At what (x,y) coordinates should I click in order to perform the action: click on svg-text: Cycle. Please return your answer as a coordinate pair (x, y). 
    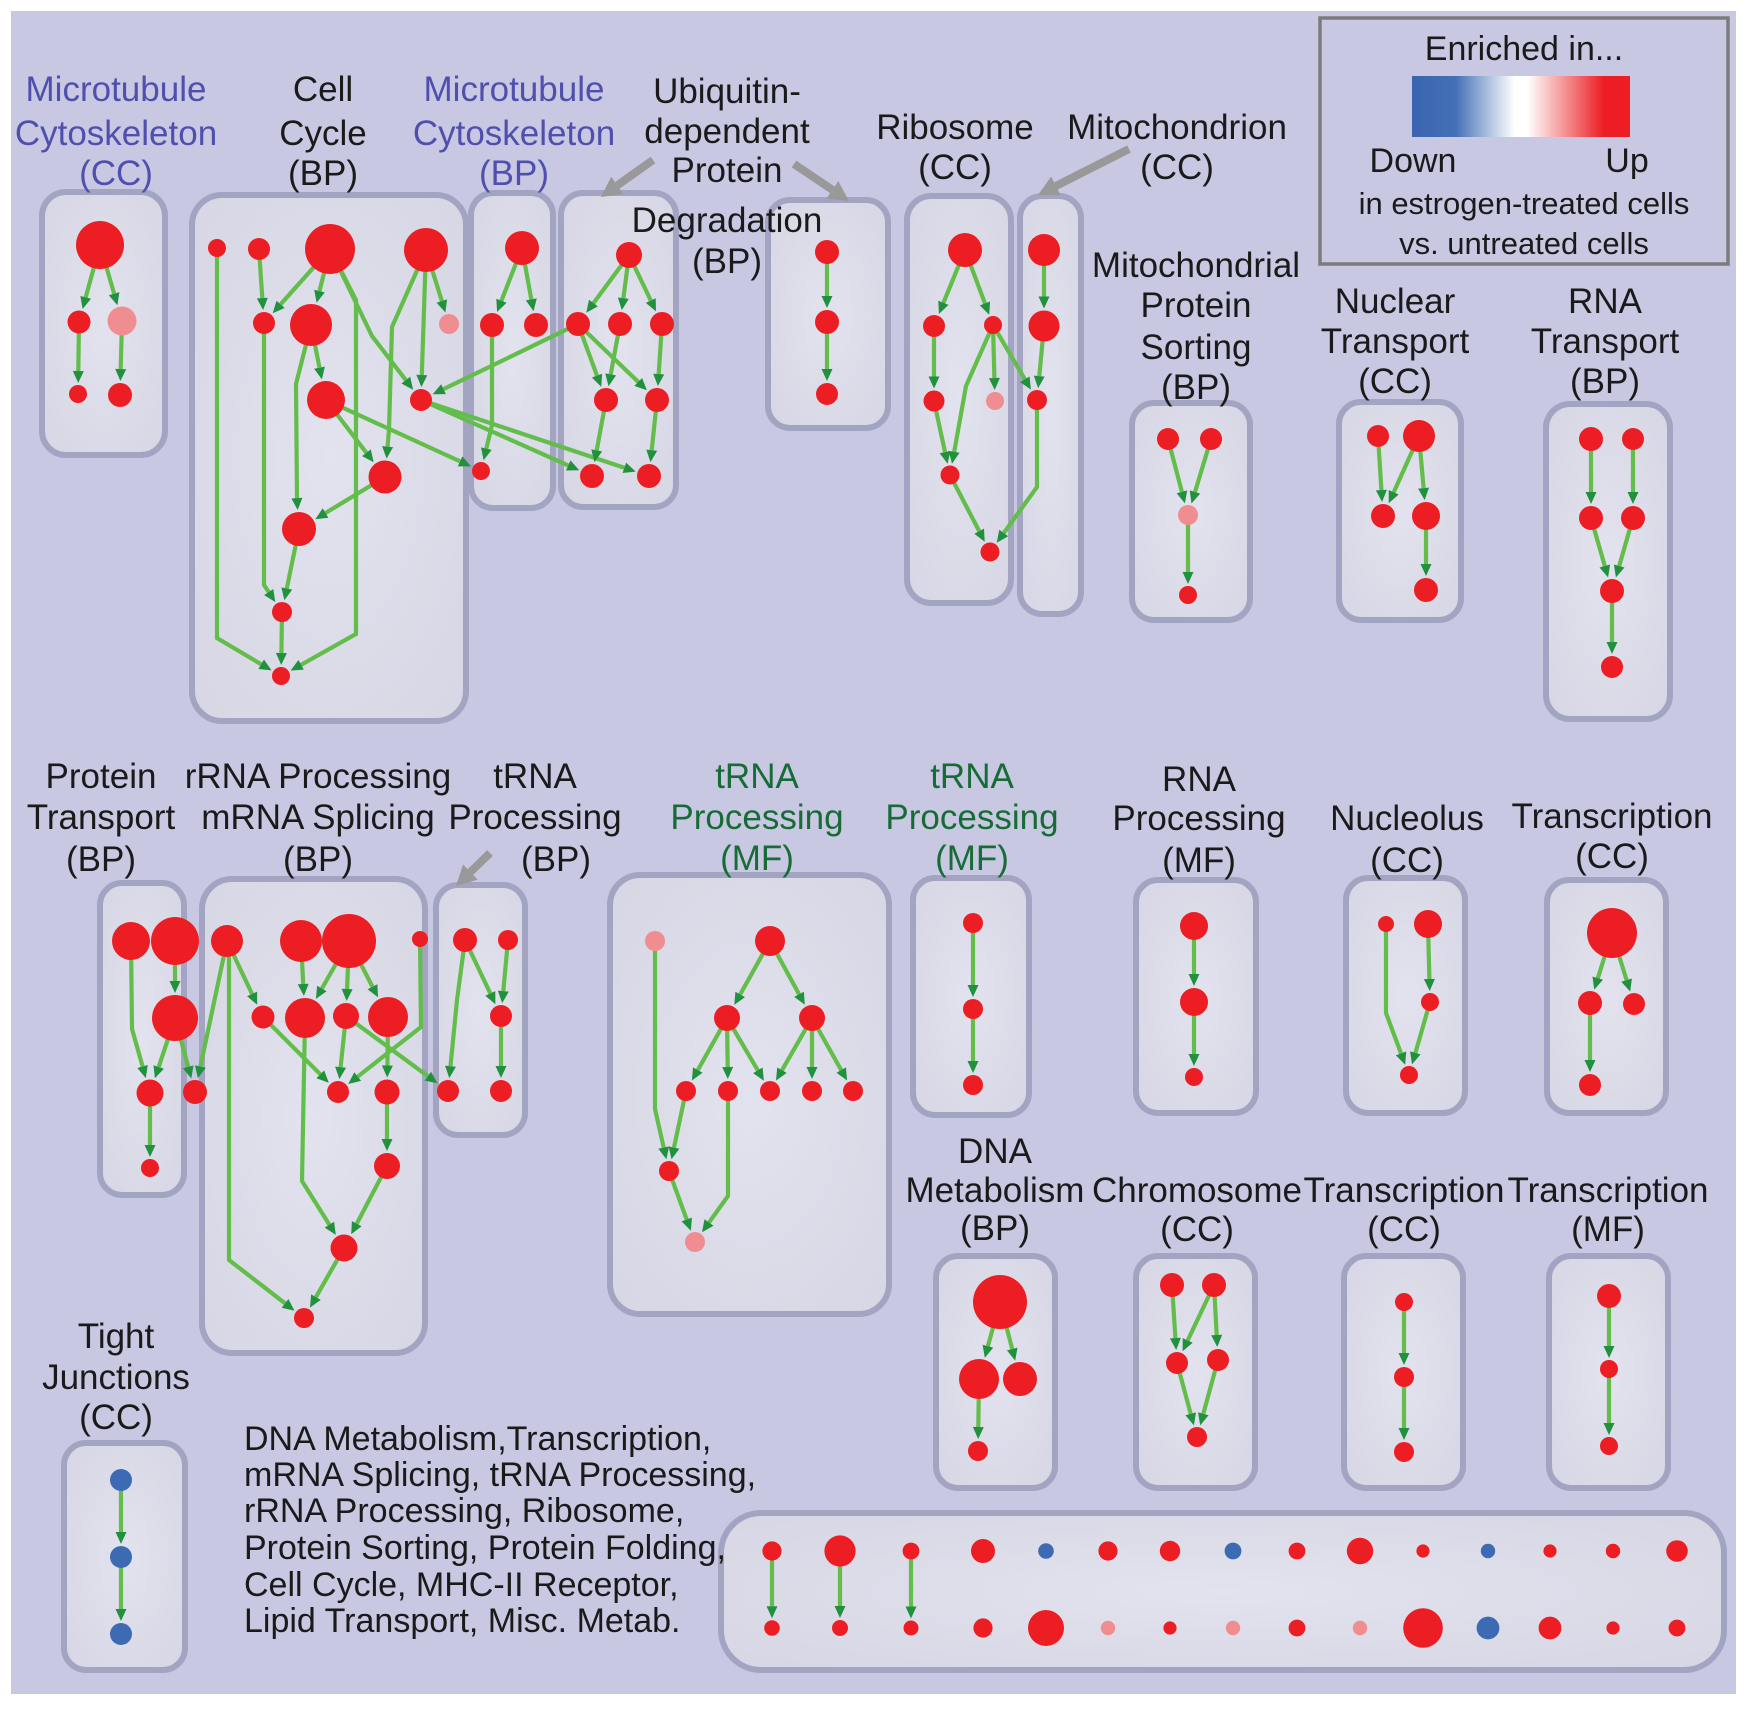
    Looking at the image, I should click on (323, 133).